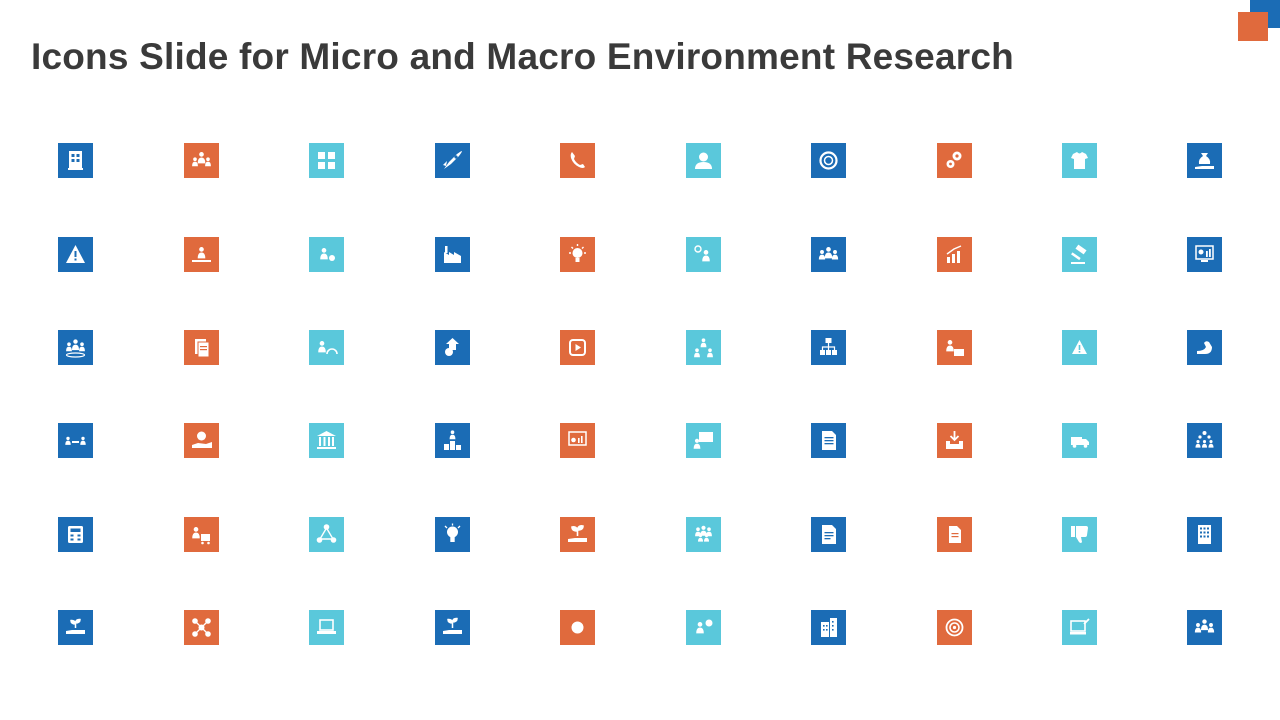  I want to click on money-hand-icon, so click(201, 440).